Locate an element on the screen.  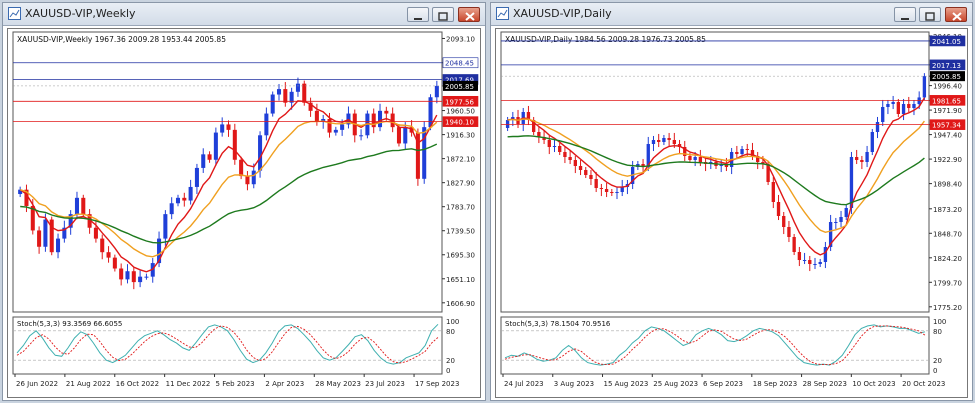
window-titlebar: XAUUSD-VIP,Weekly is located at coordinates (244, 14).